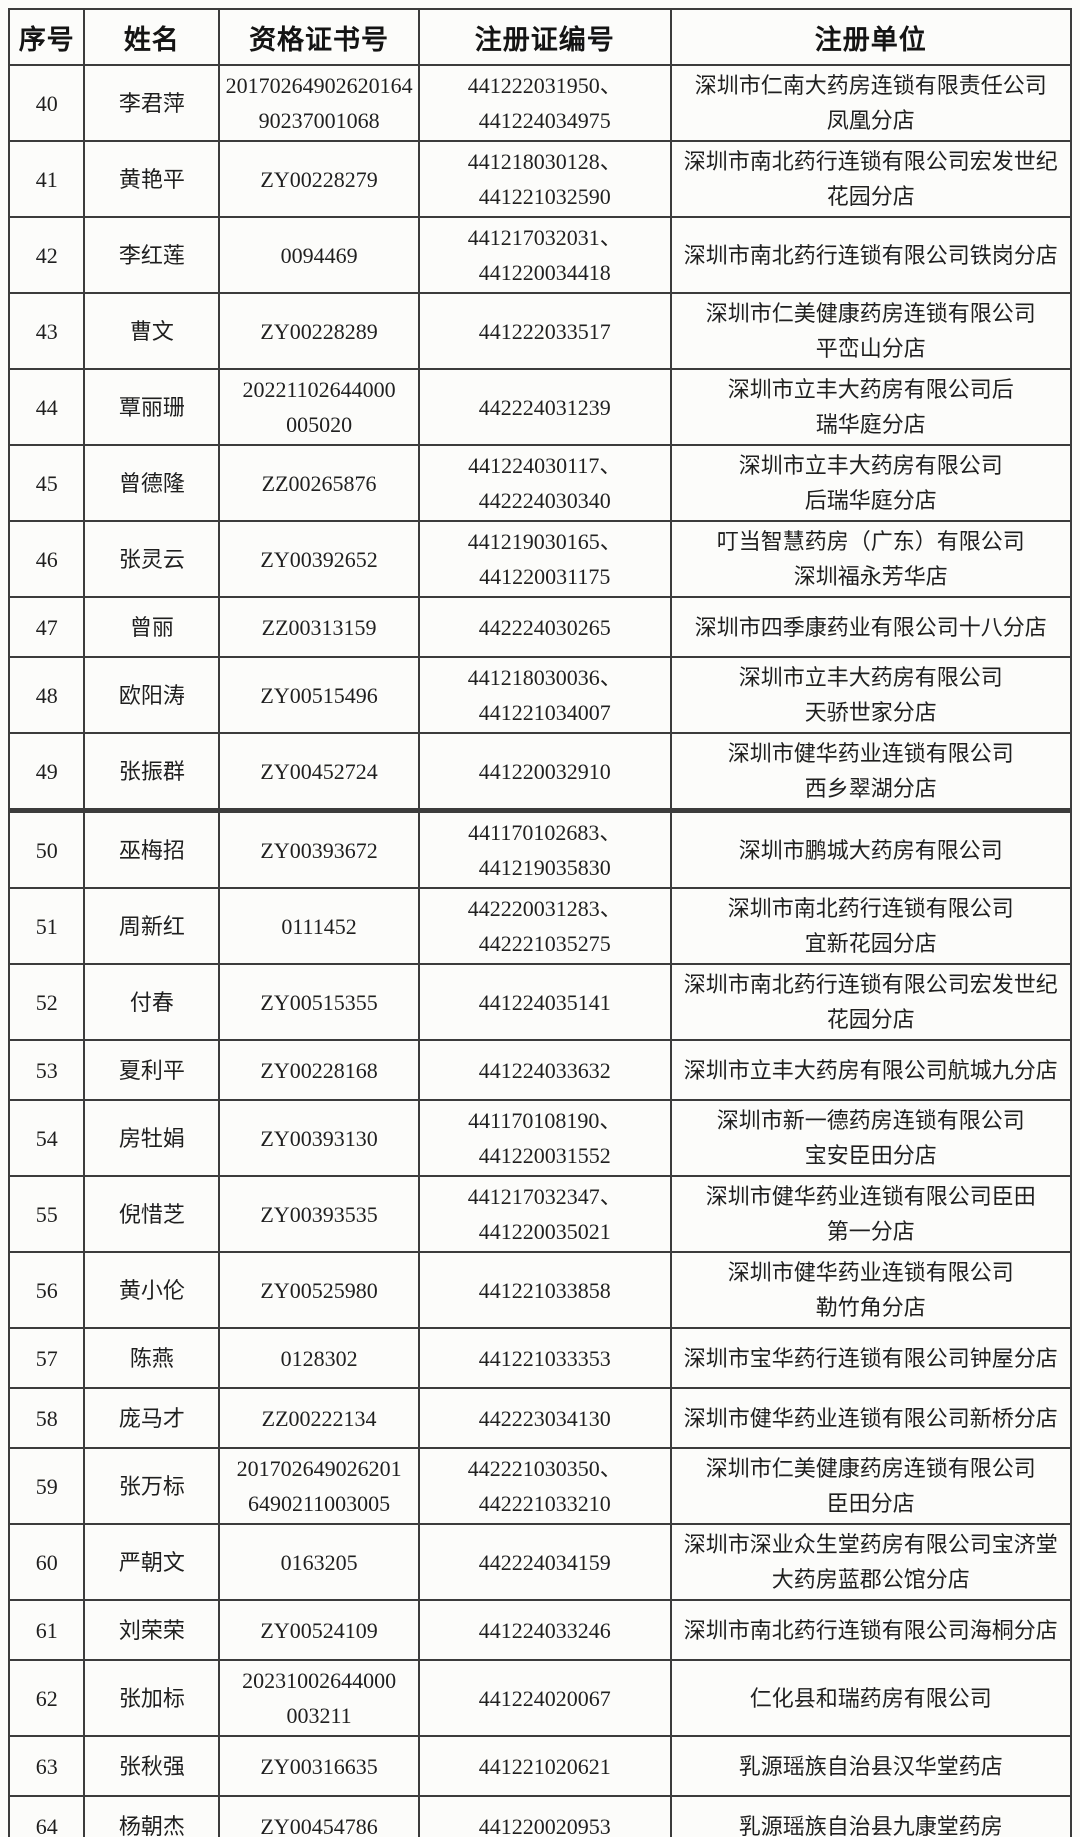 The width and height of the screenshot is (1080, 1837). Describe the element at coordinates (871, 331) in the screenshot. I see `cell-registration-unit: 深圳市仁美健康药房连锁有限公司 平峦山分店` at that location.